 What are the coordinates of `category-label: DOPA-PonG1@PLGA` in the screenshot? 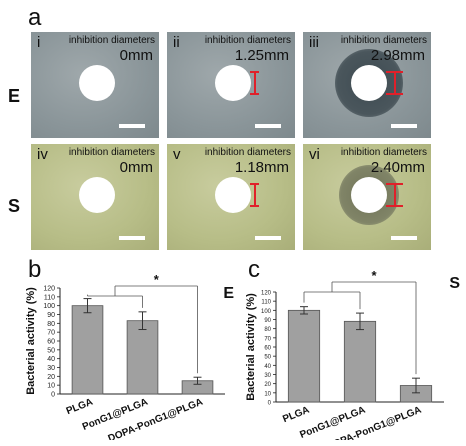 It's located at (156, 418).